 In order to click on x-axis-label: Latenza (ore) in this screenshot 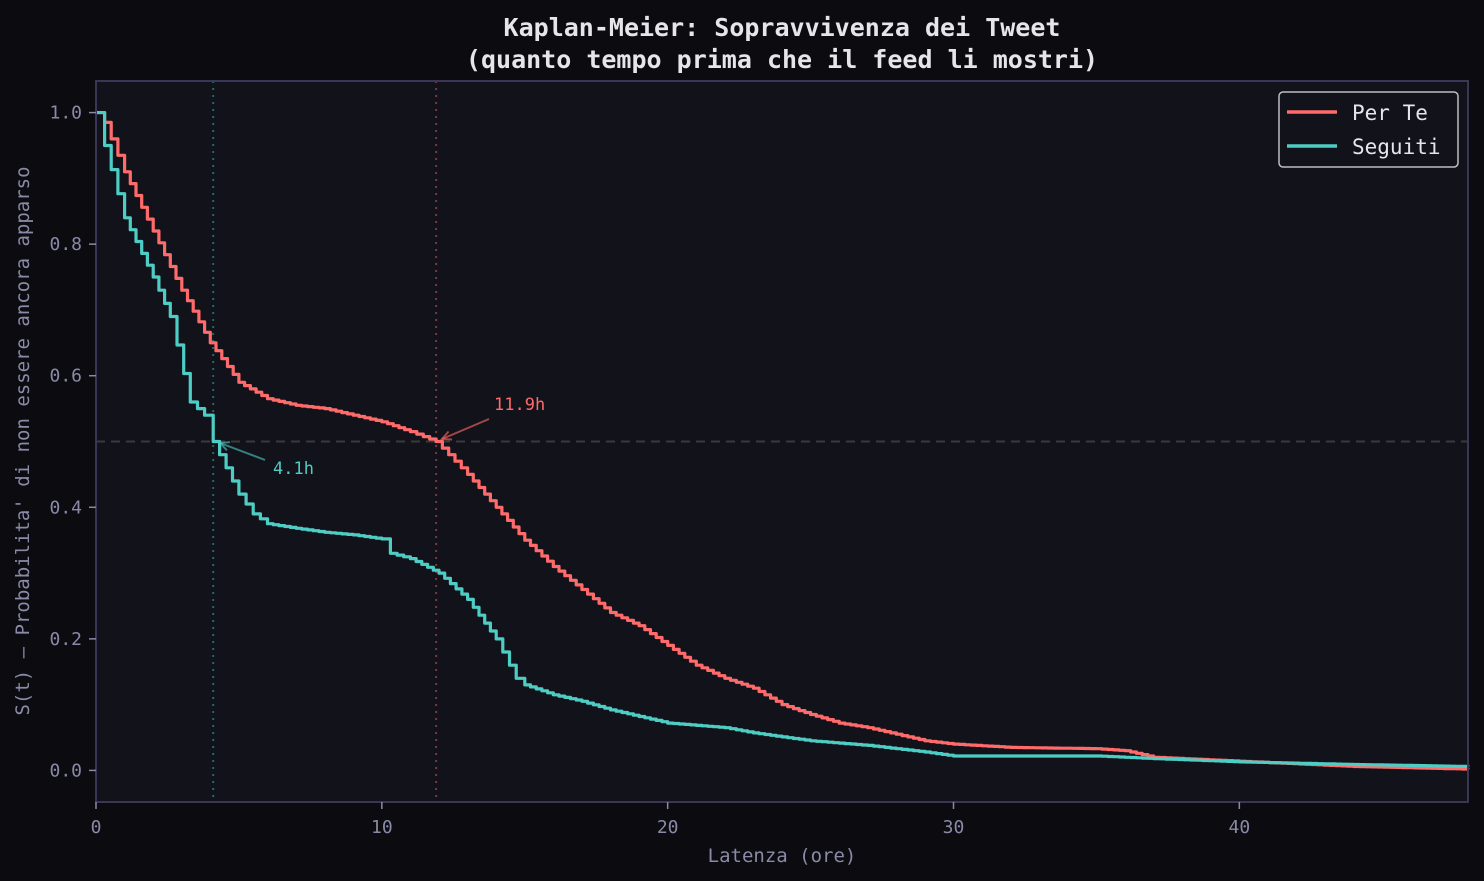, I will do `click(782, 856)`.